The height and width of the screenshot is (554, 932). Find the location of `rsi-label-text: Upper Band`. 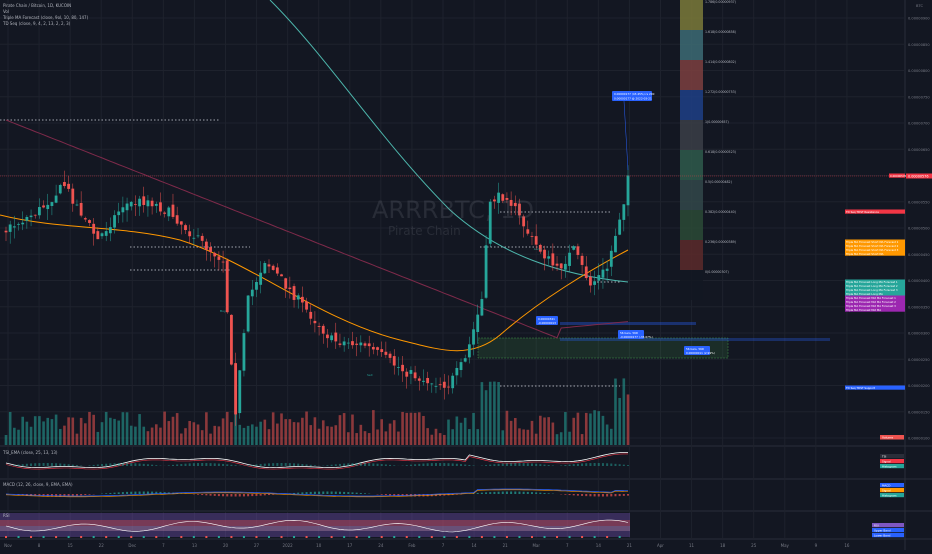

rsi-label-text: Upper Band is located at coordinates (882, 531).